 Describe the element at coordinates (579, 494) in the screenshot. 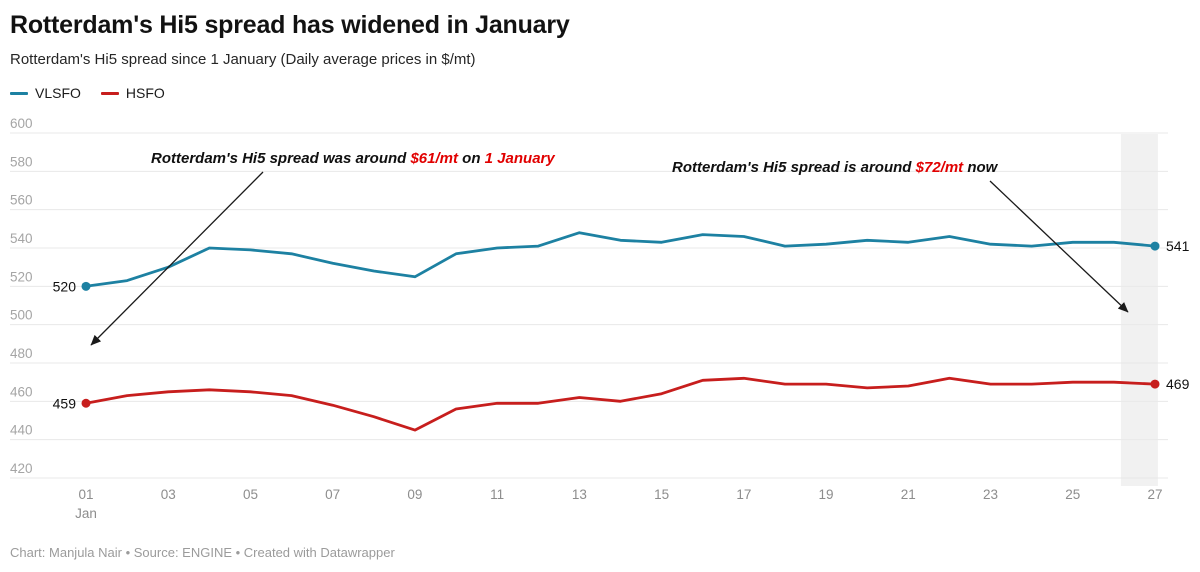

I see `x-tick-label-13: 13` at that location.